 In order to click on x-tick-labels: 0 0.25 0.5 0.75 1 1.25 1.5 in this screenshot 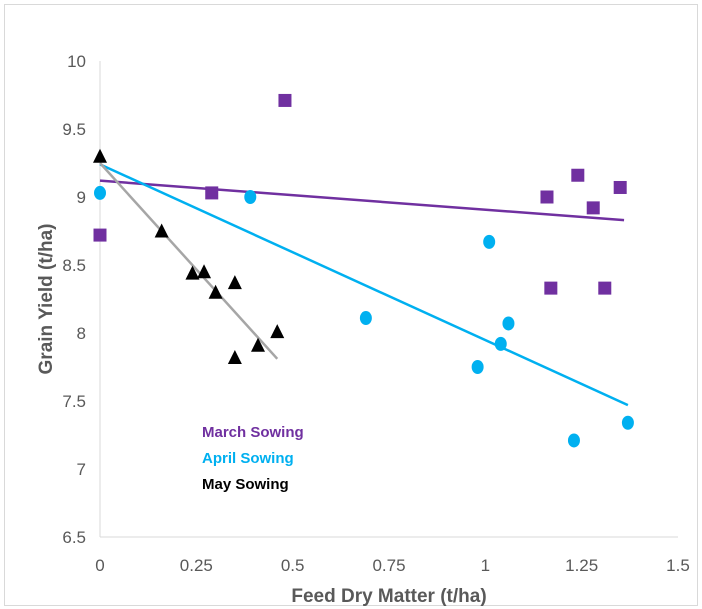, I will do `click(392, 565)`.